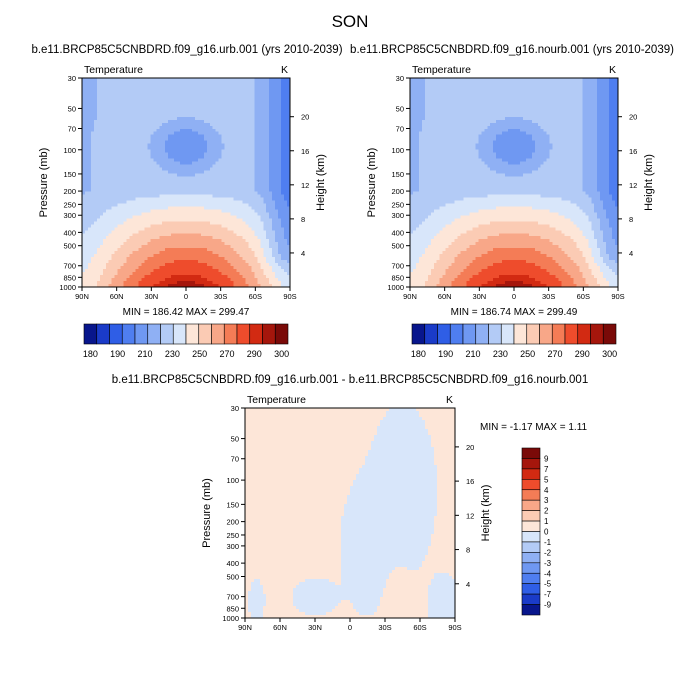 Image resolution: width=700 pixels, height=700 pixels. I want to click on y-tick-label: 700, so click(69, 266).